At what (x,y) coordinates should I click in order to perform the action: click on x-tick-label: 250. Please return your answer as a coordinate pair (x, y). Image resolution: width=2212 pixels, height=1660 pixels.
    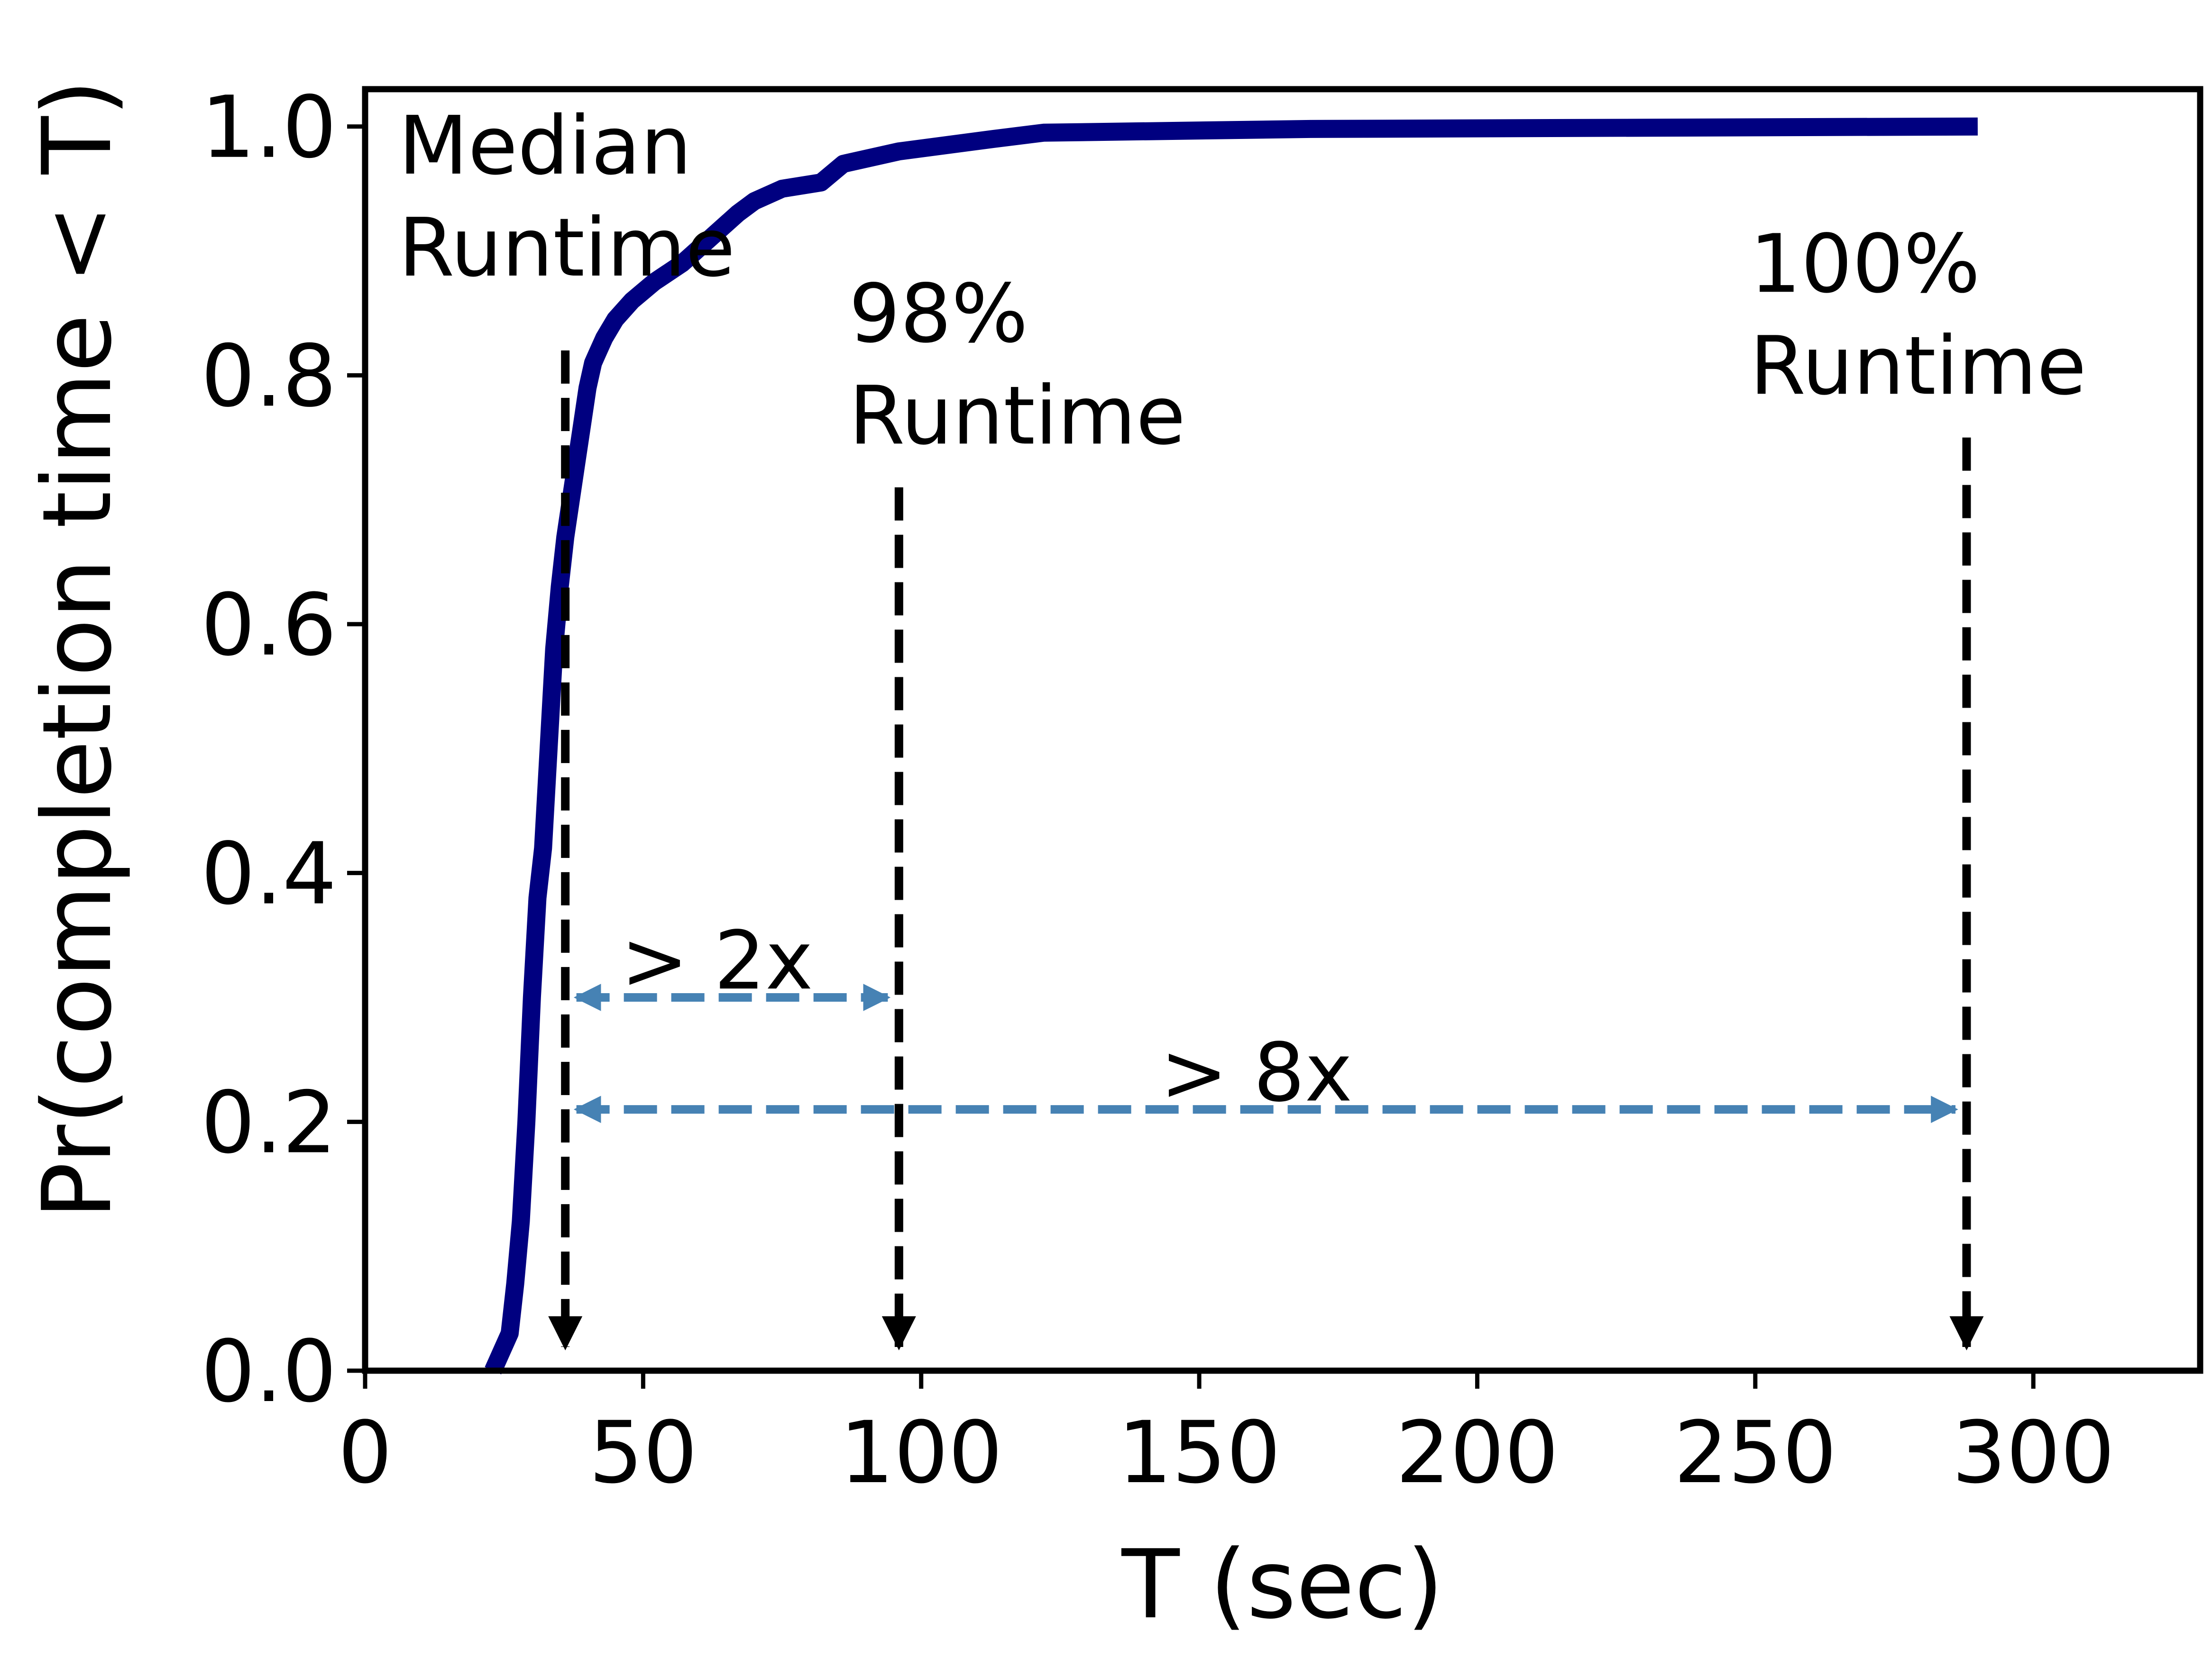
    Looking at the image, I should click on (1755, 1453).